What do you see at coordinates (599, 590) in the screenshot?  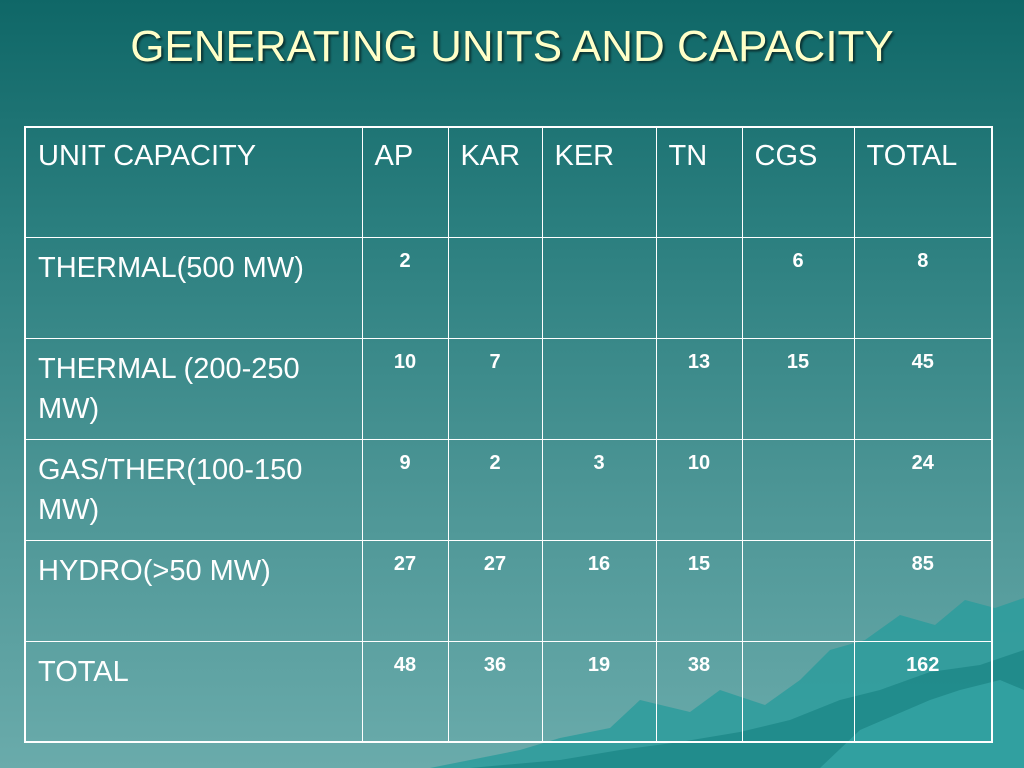 I see `cell-ker: 16` at bounding box center [599, 590].